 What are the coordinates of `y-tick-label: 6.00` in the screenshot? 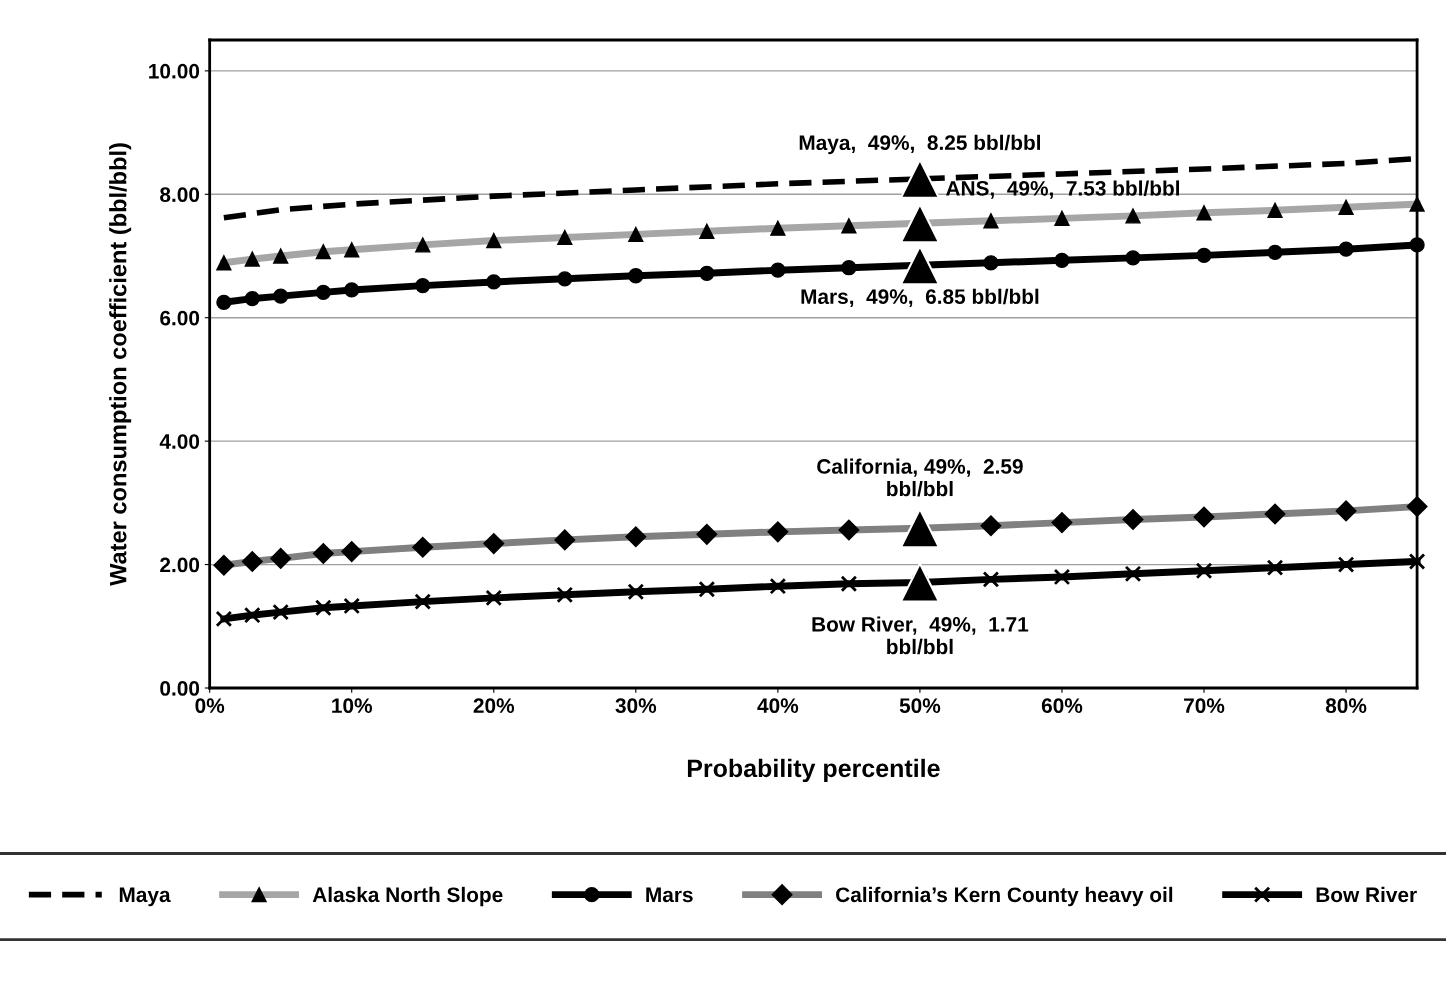 It's located at (180, 318).